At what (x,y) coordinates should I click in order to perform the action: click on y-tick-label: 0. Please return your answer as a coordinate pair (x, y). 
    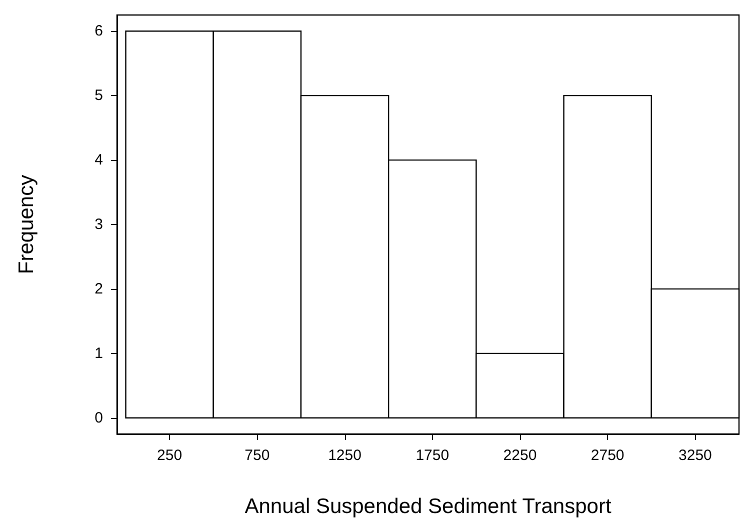
    Looking at the image, I should click on (98, 417).